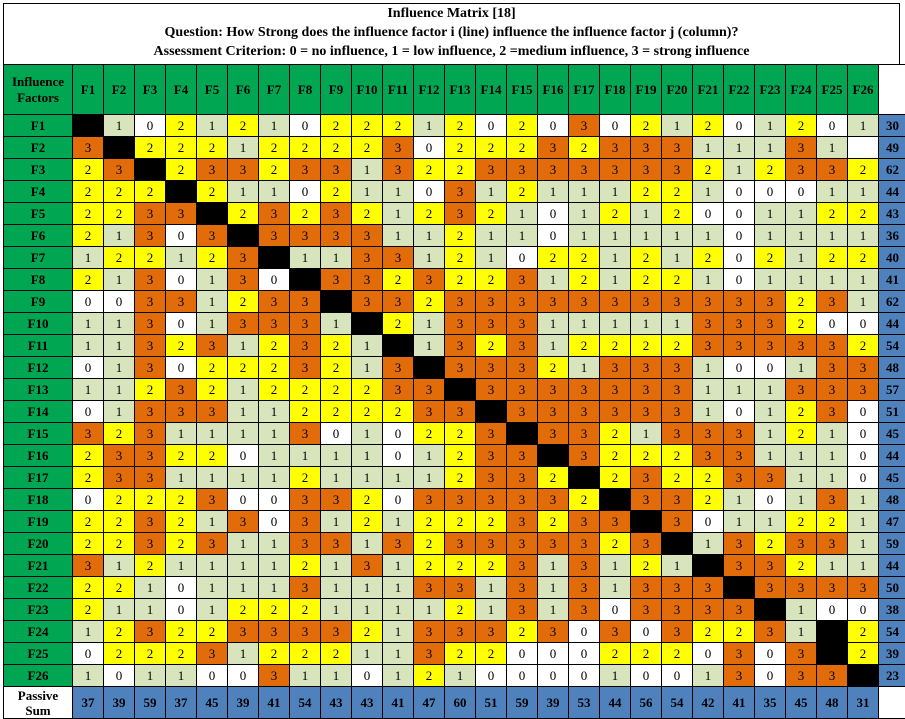 This screenshot has width=905, height=719. I want to click on column-header-f7: F7, so click(274, 90).